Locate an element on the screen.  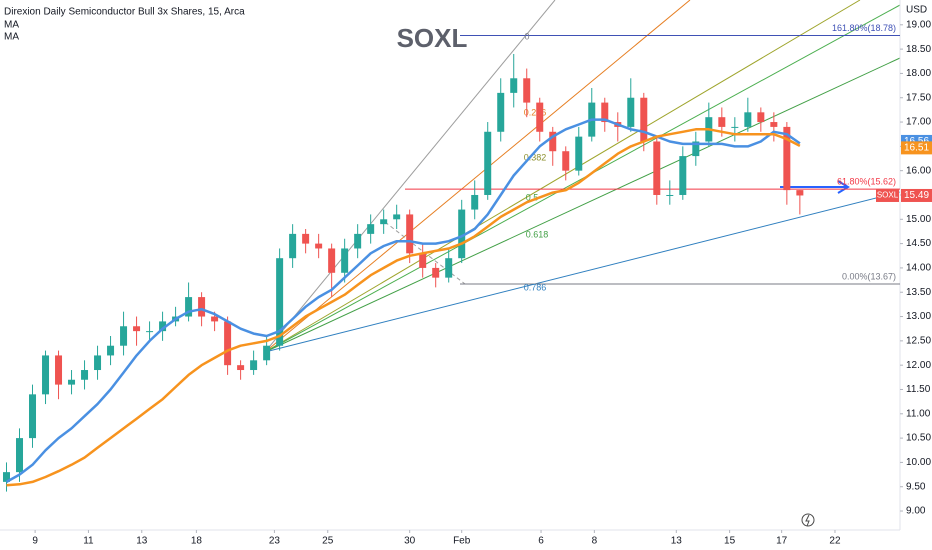
x-tick-label: 30 is located at coordinates (410, 541).